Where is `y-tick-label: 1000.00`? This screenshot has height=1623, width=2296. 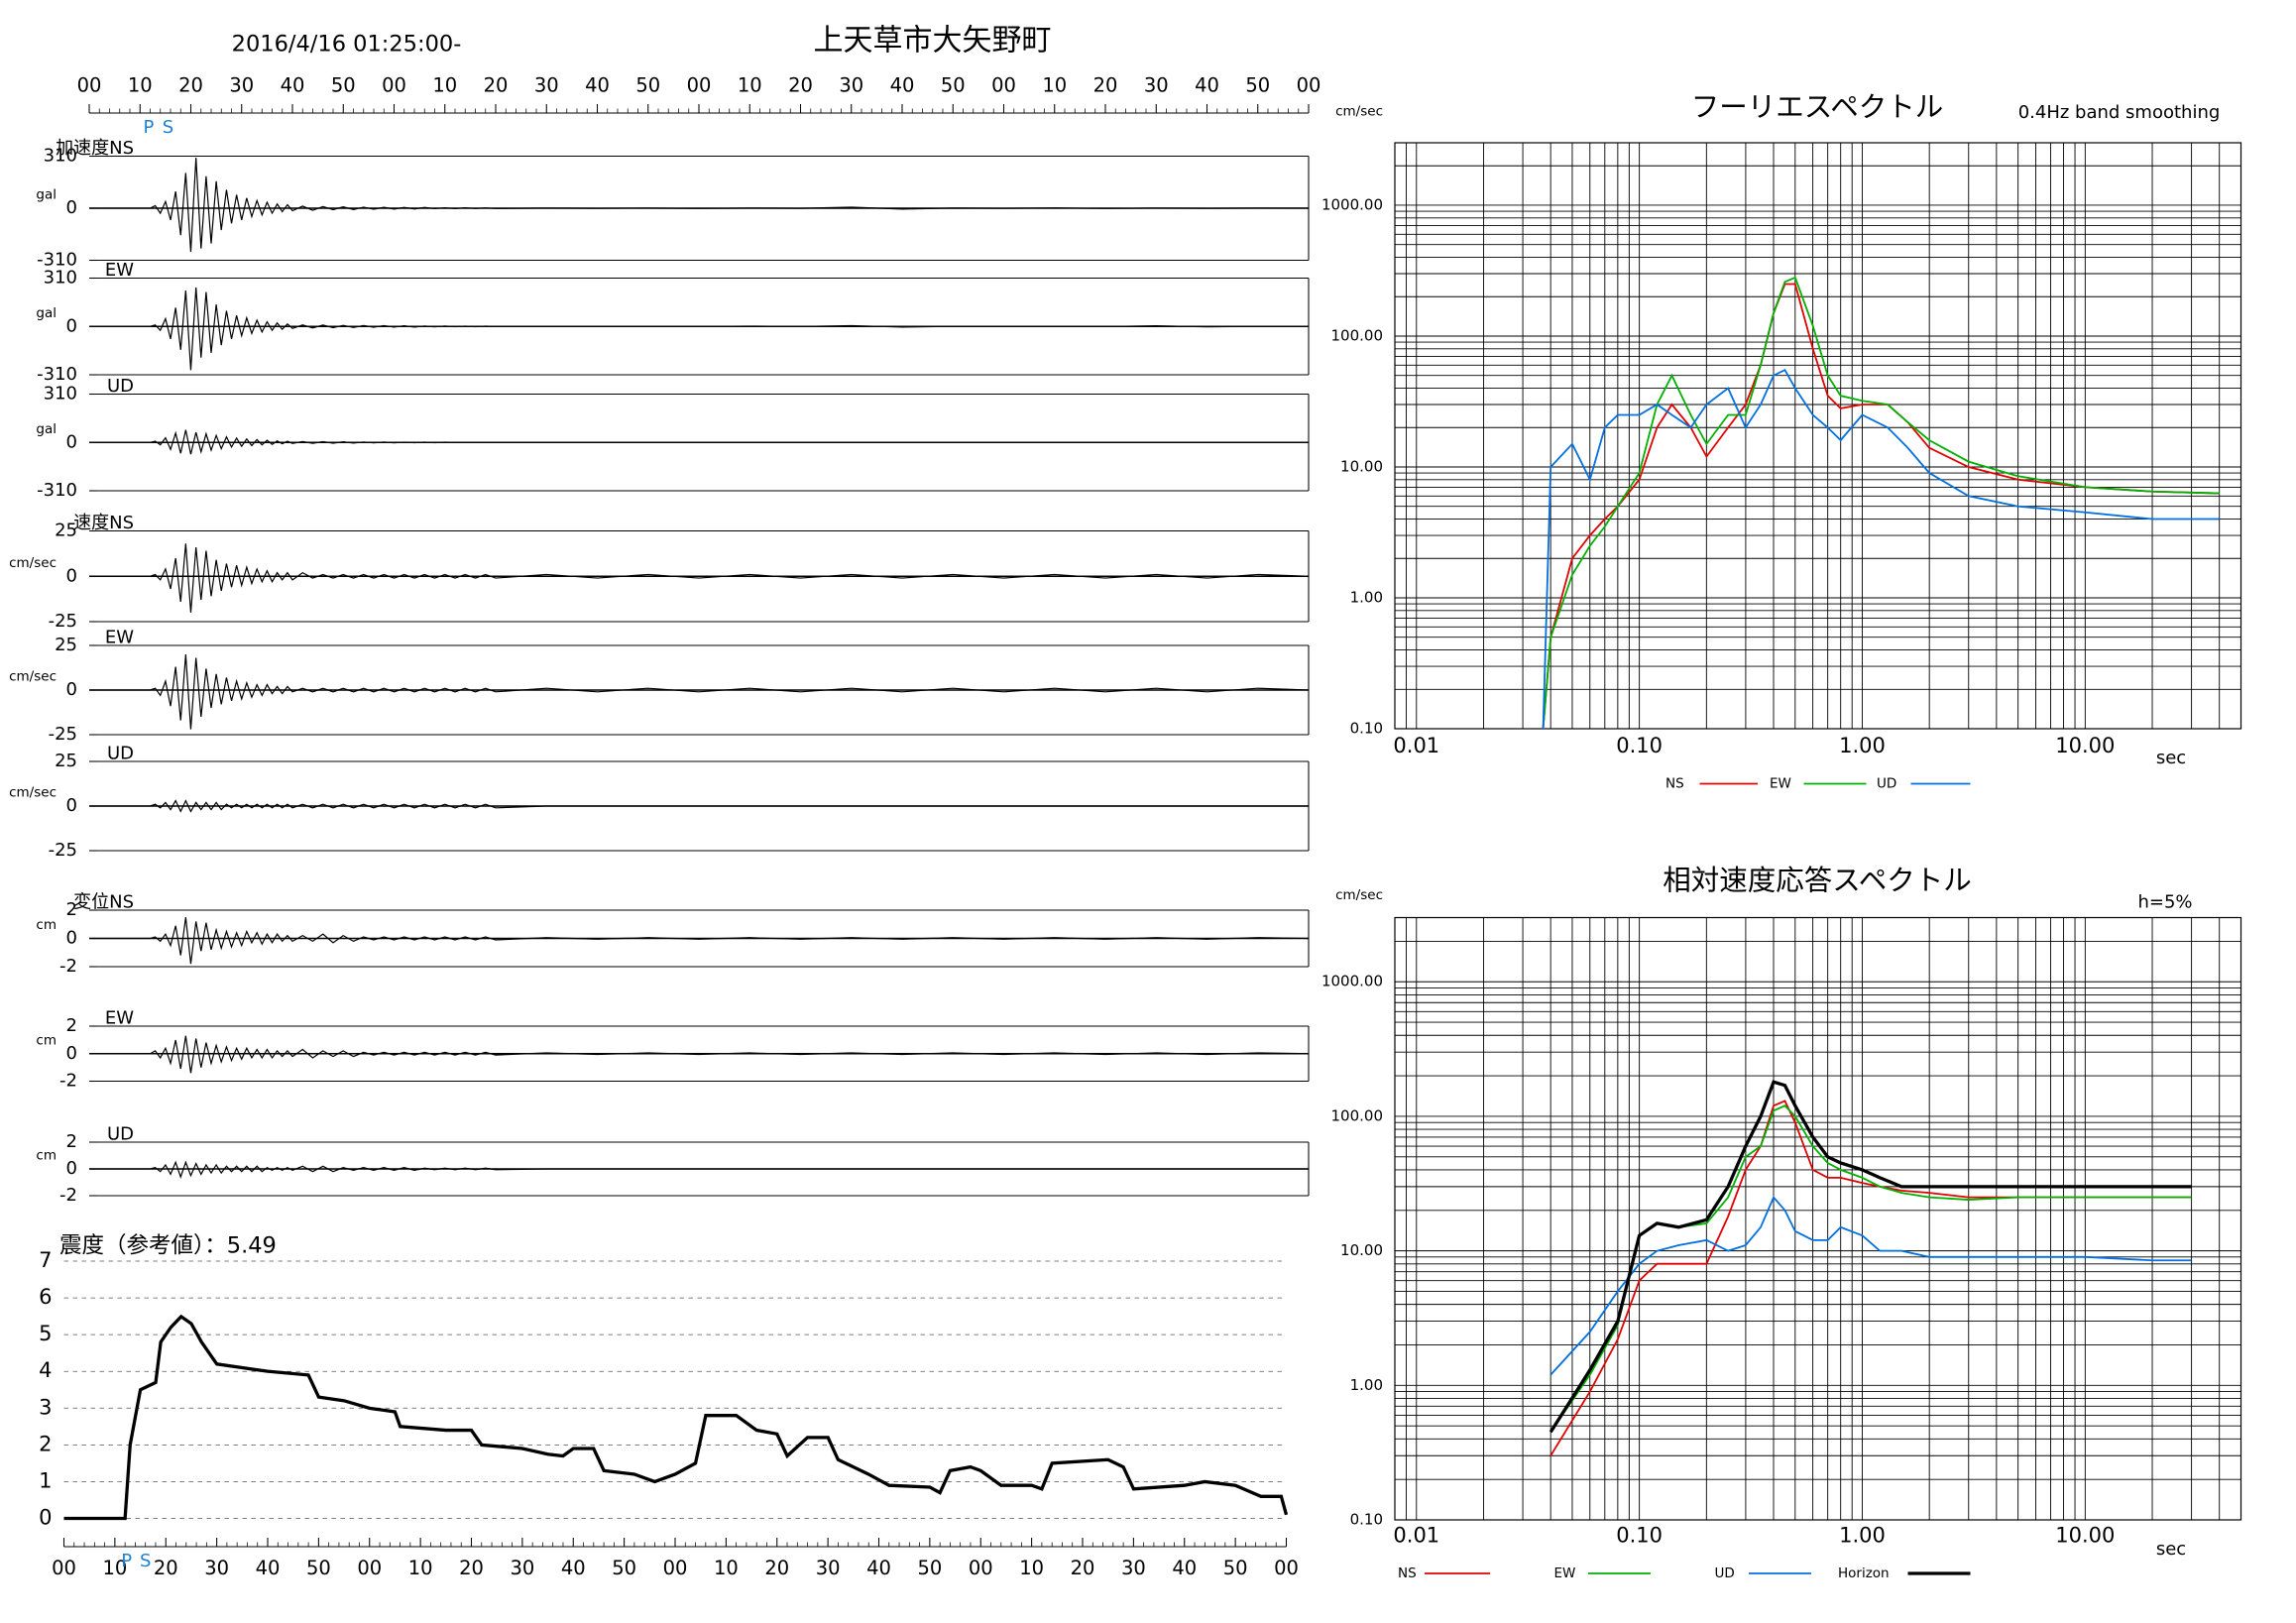 y-tick-label: 1000.00 is located at coordinates (1352, 204).